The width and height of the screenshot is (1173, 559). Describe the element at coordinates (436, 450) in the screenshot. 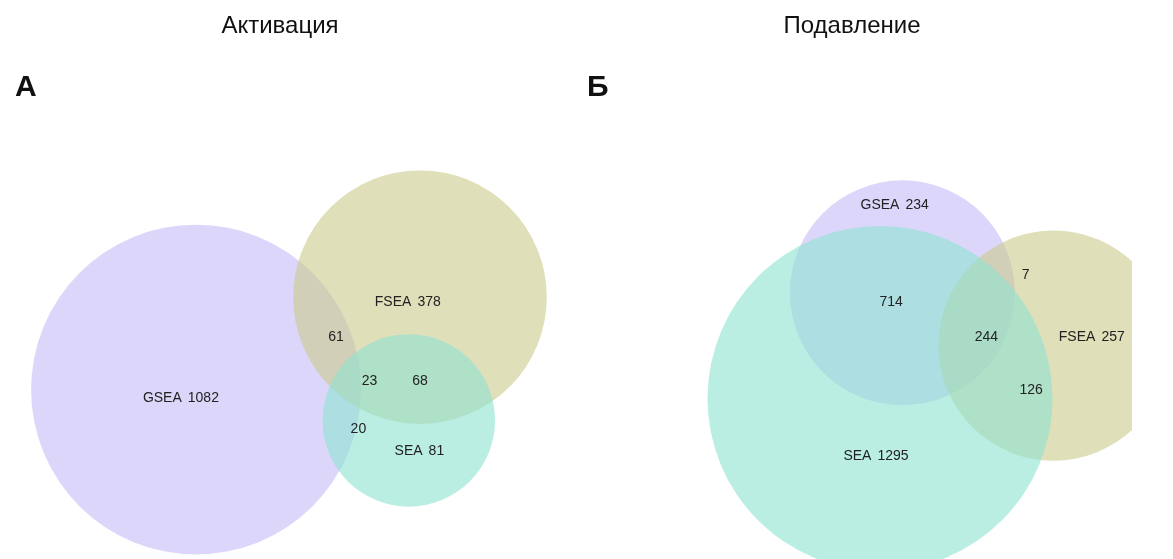

I see `data-label: 81` at that location.